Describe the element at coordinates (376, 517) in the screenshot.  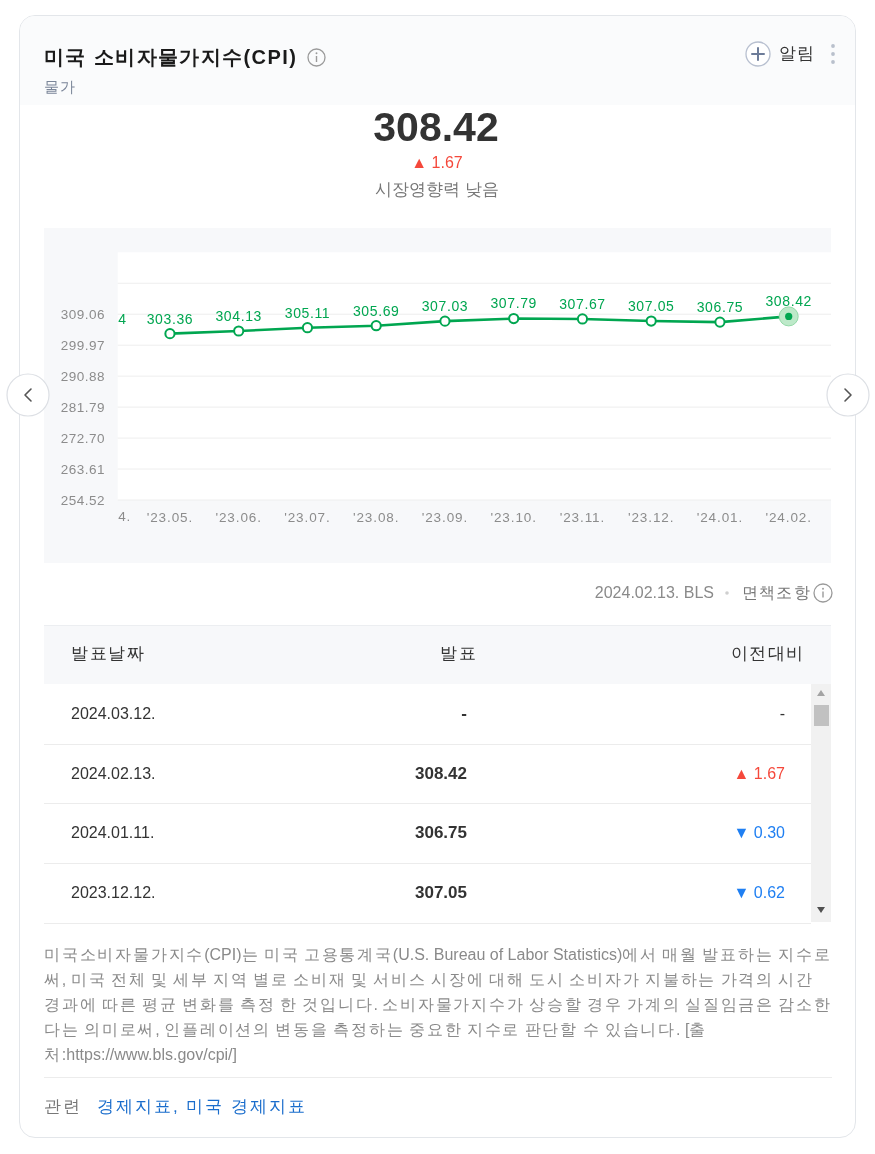
I see `x-tick-label: '23.08.` at that location.